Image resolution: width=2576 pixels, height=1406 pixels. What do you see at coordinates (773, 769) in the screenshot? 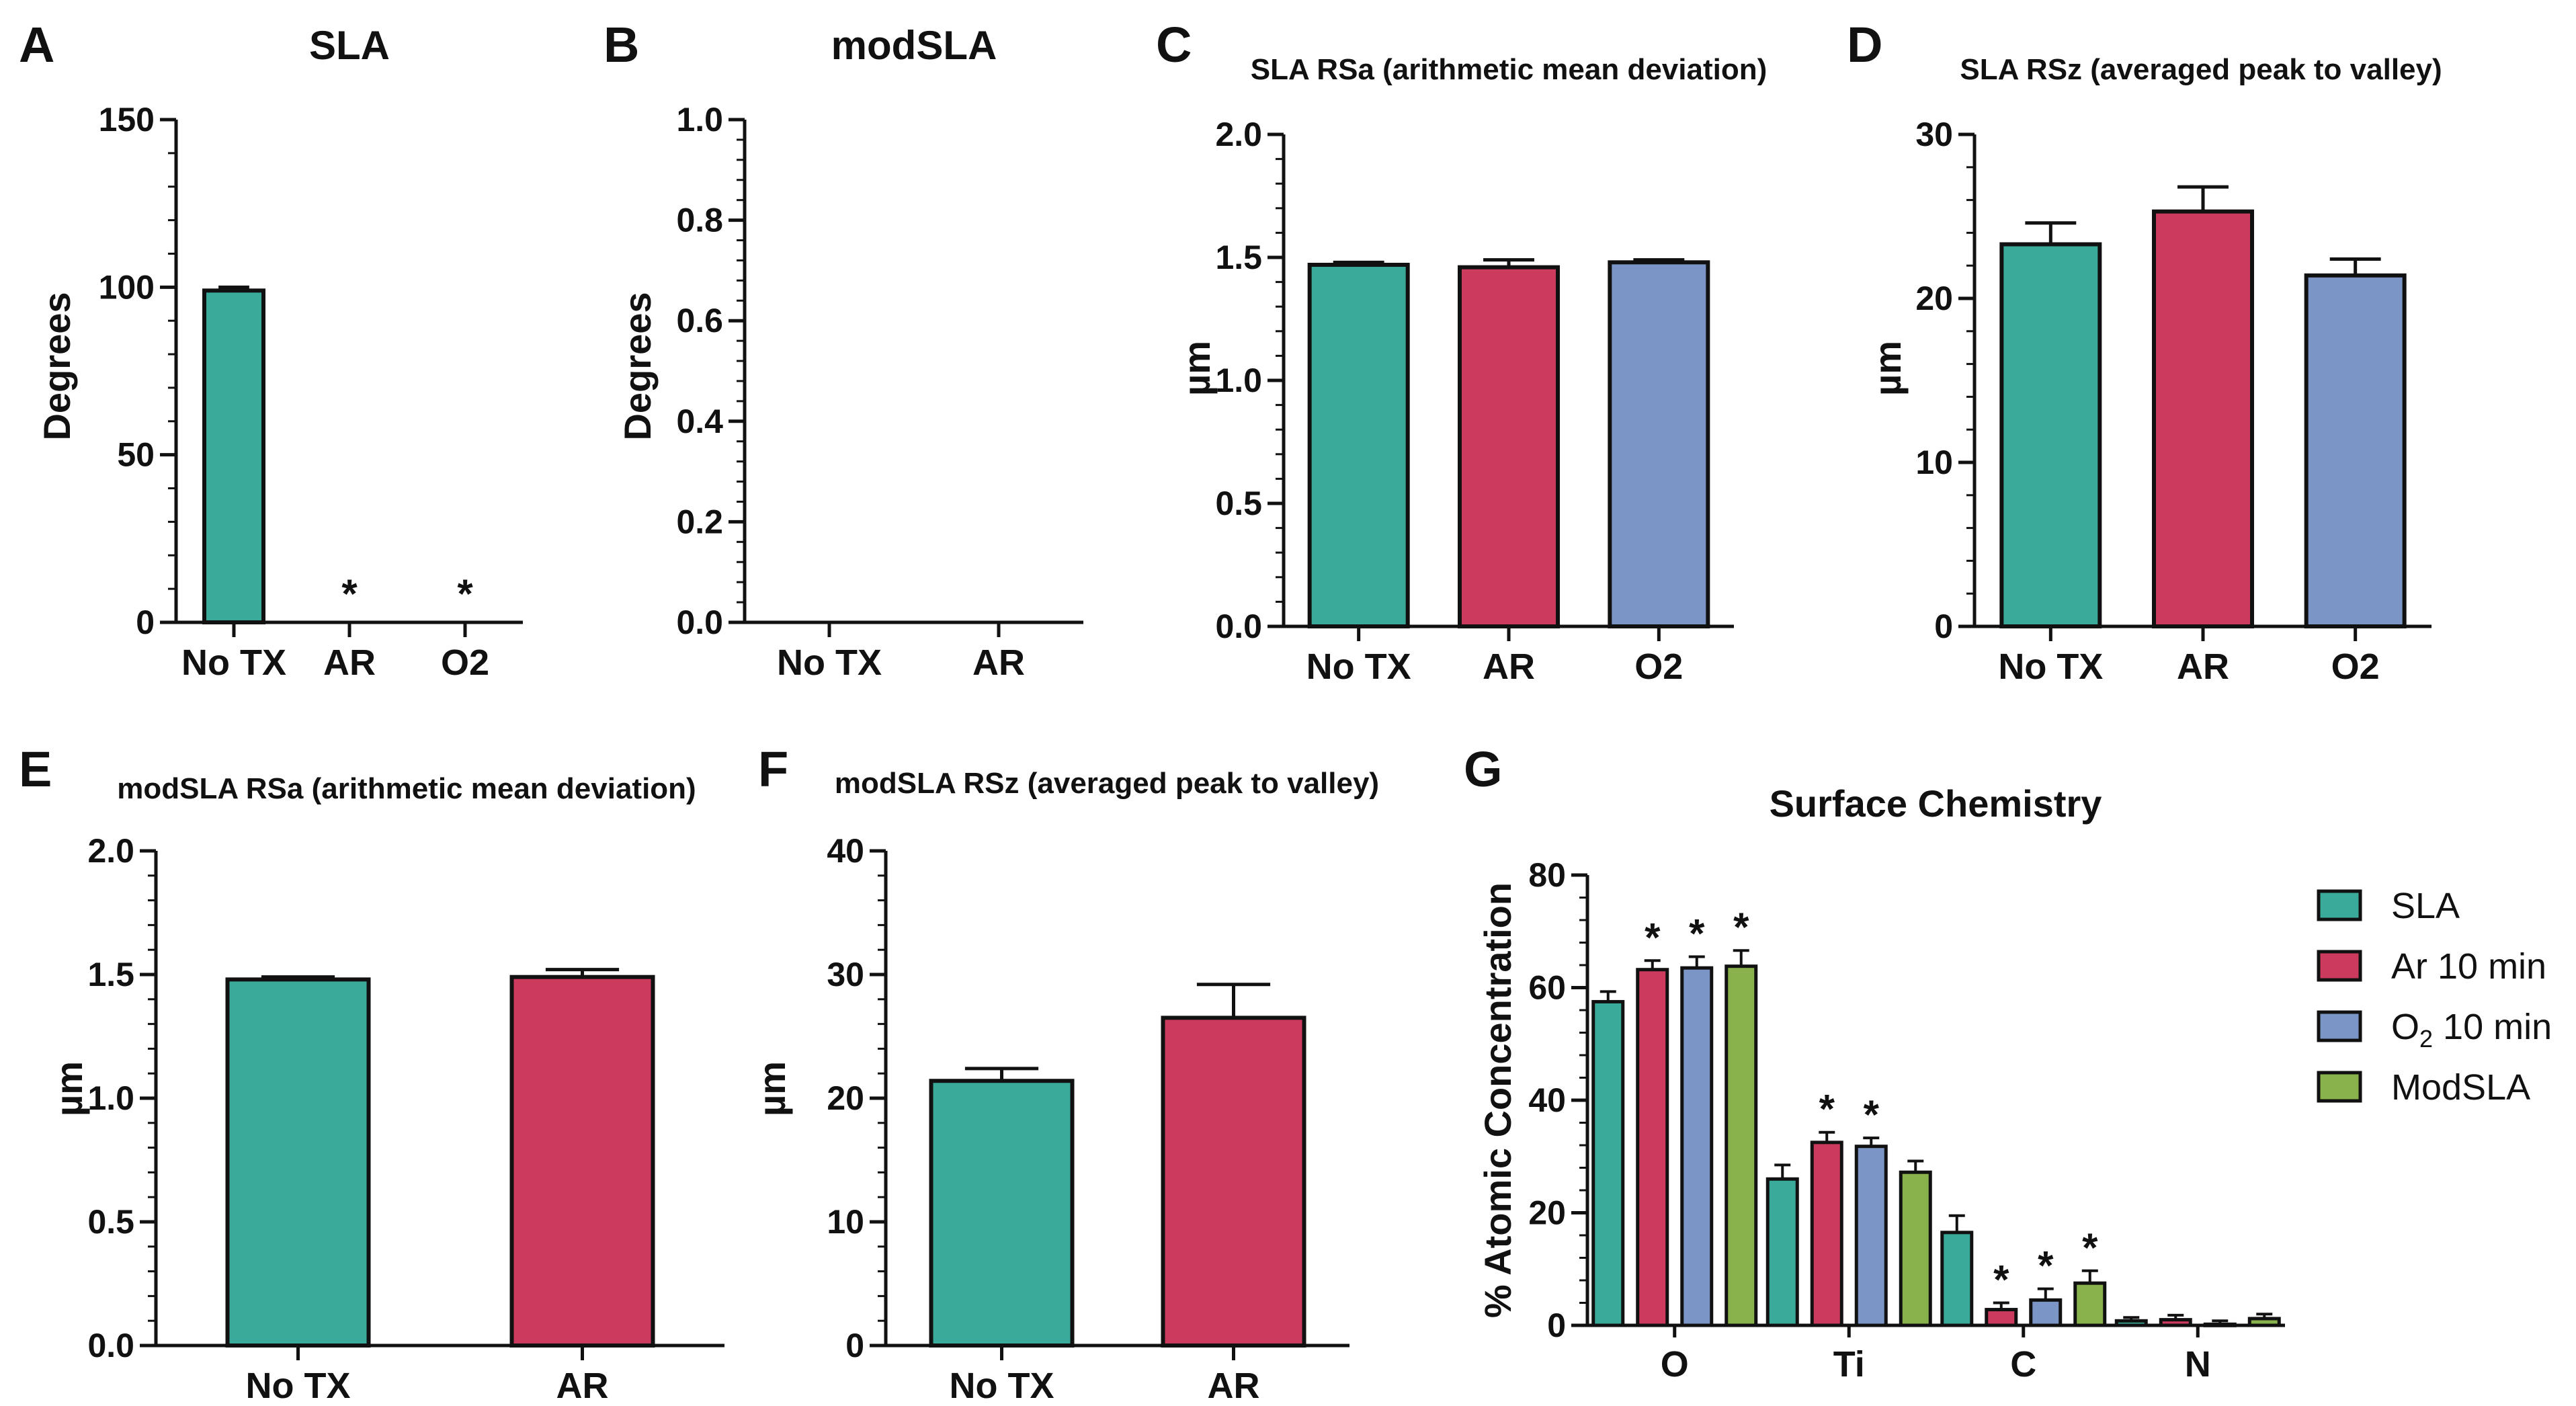
I see `panel-letter: F` at bounding box center [773, 769].